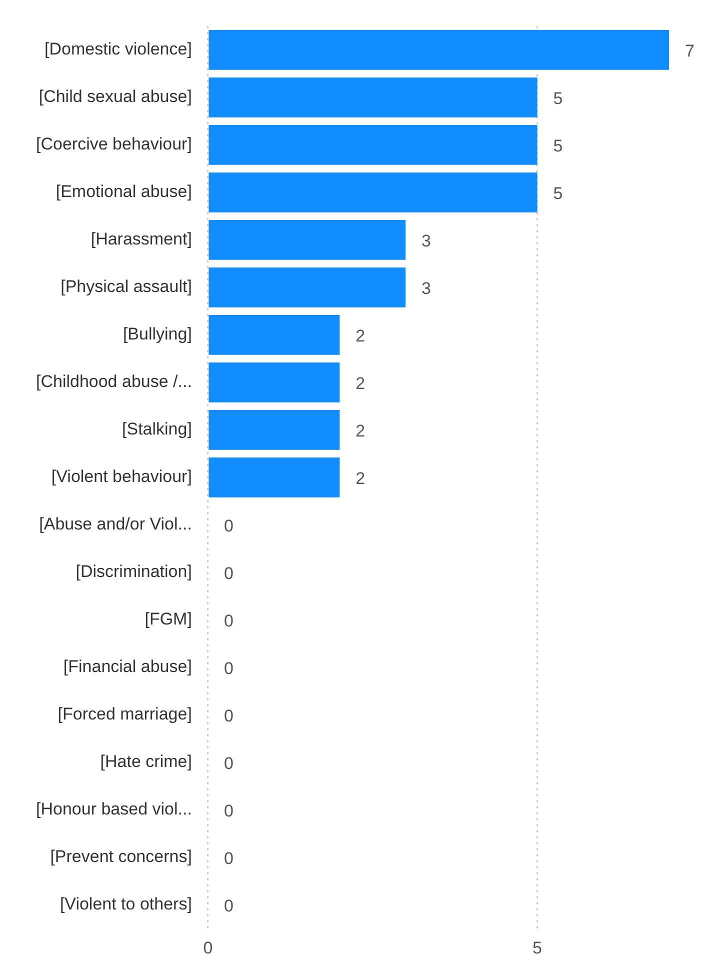 This screenshot has width=715, height=973. What do you see at coordinates (118, 49) in the screenshot?
I see `y-tick-label: [Domestic violence]` at bounding box center [118, 49].